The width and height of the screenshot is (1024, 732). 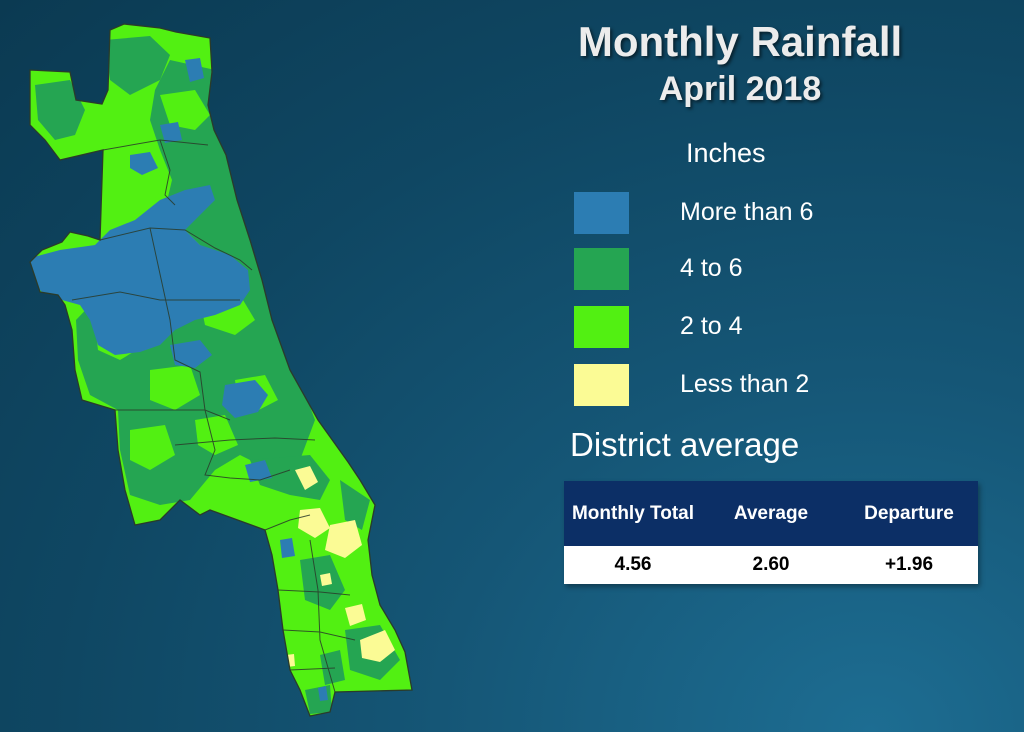 I want to click on legend-item-2-to-4: 2 to 4, so click(x=774, y=327).